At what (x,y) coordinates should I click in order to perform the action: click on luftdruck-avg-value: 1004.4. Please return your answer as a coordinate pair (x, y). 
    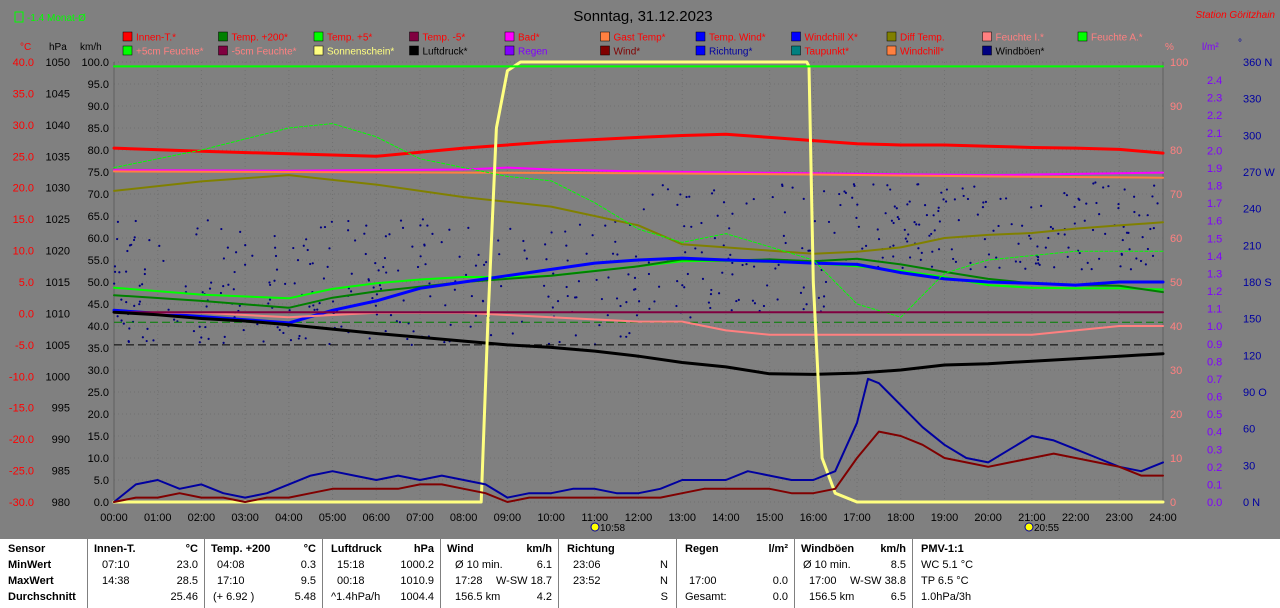
    Looking at the image, I should click on (417, 597).